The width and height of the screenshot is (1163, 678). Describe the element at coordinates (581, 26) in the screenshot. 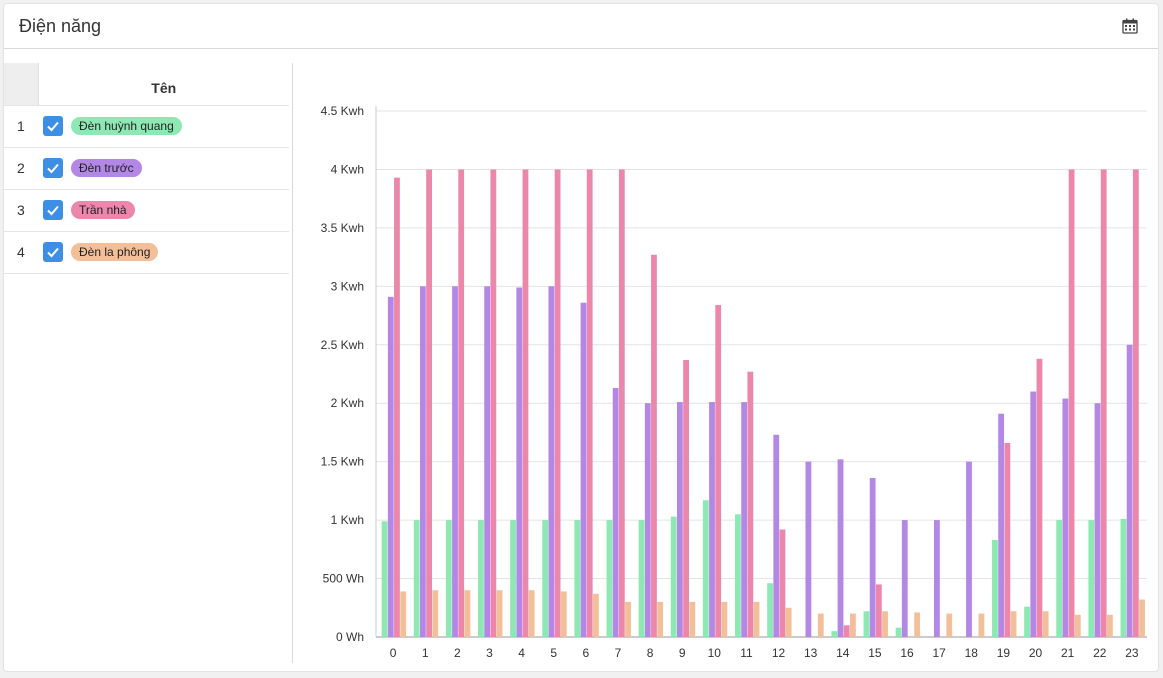

I see `card-header: Điện năng` at that location.